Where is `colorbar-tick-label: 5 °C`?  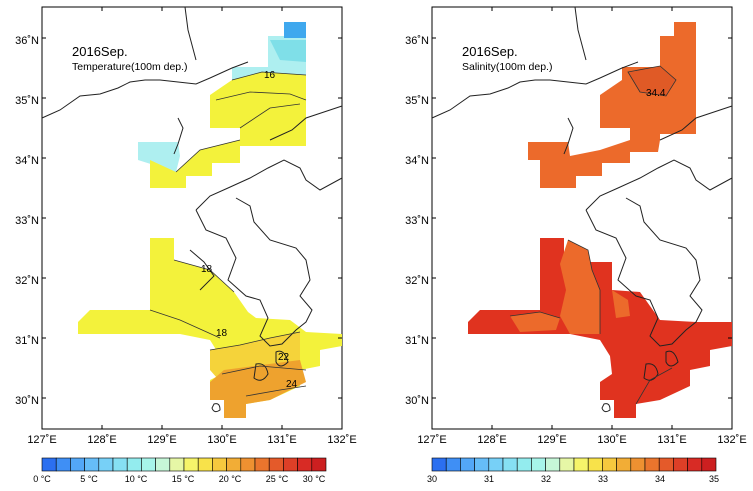
colorbar-tick-label: 5 °C is located at coordinates (89, 479).